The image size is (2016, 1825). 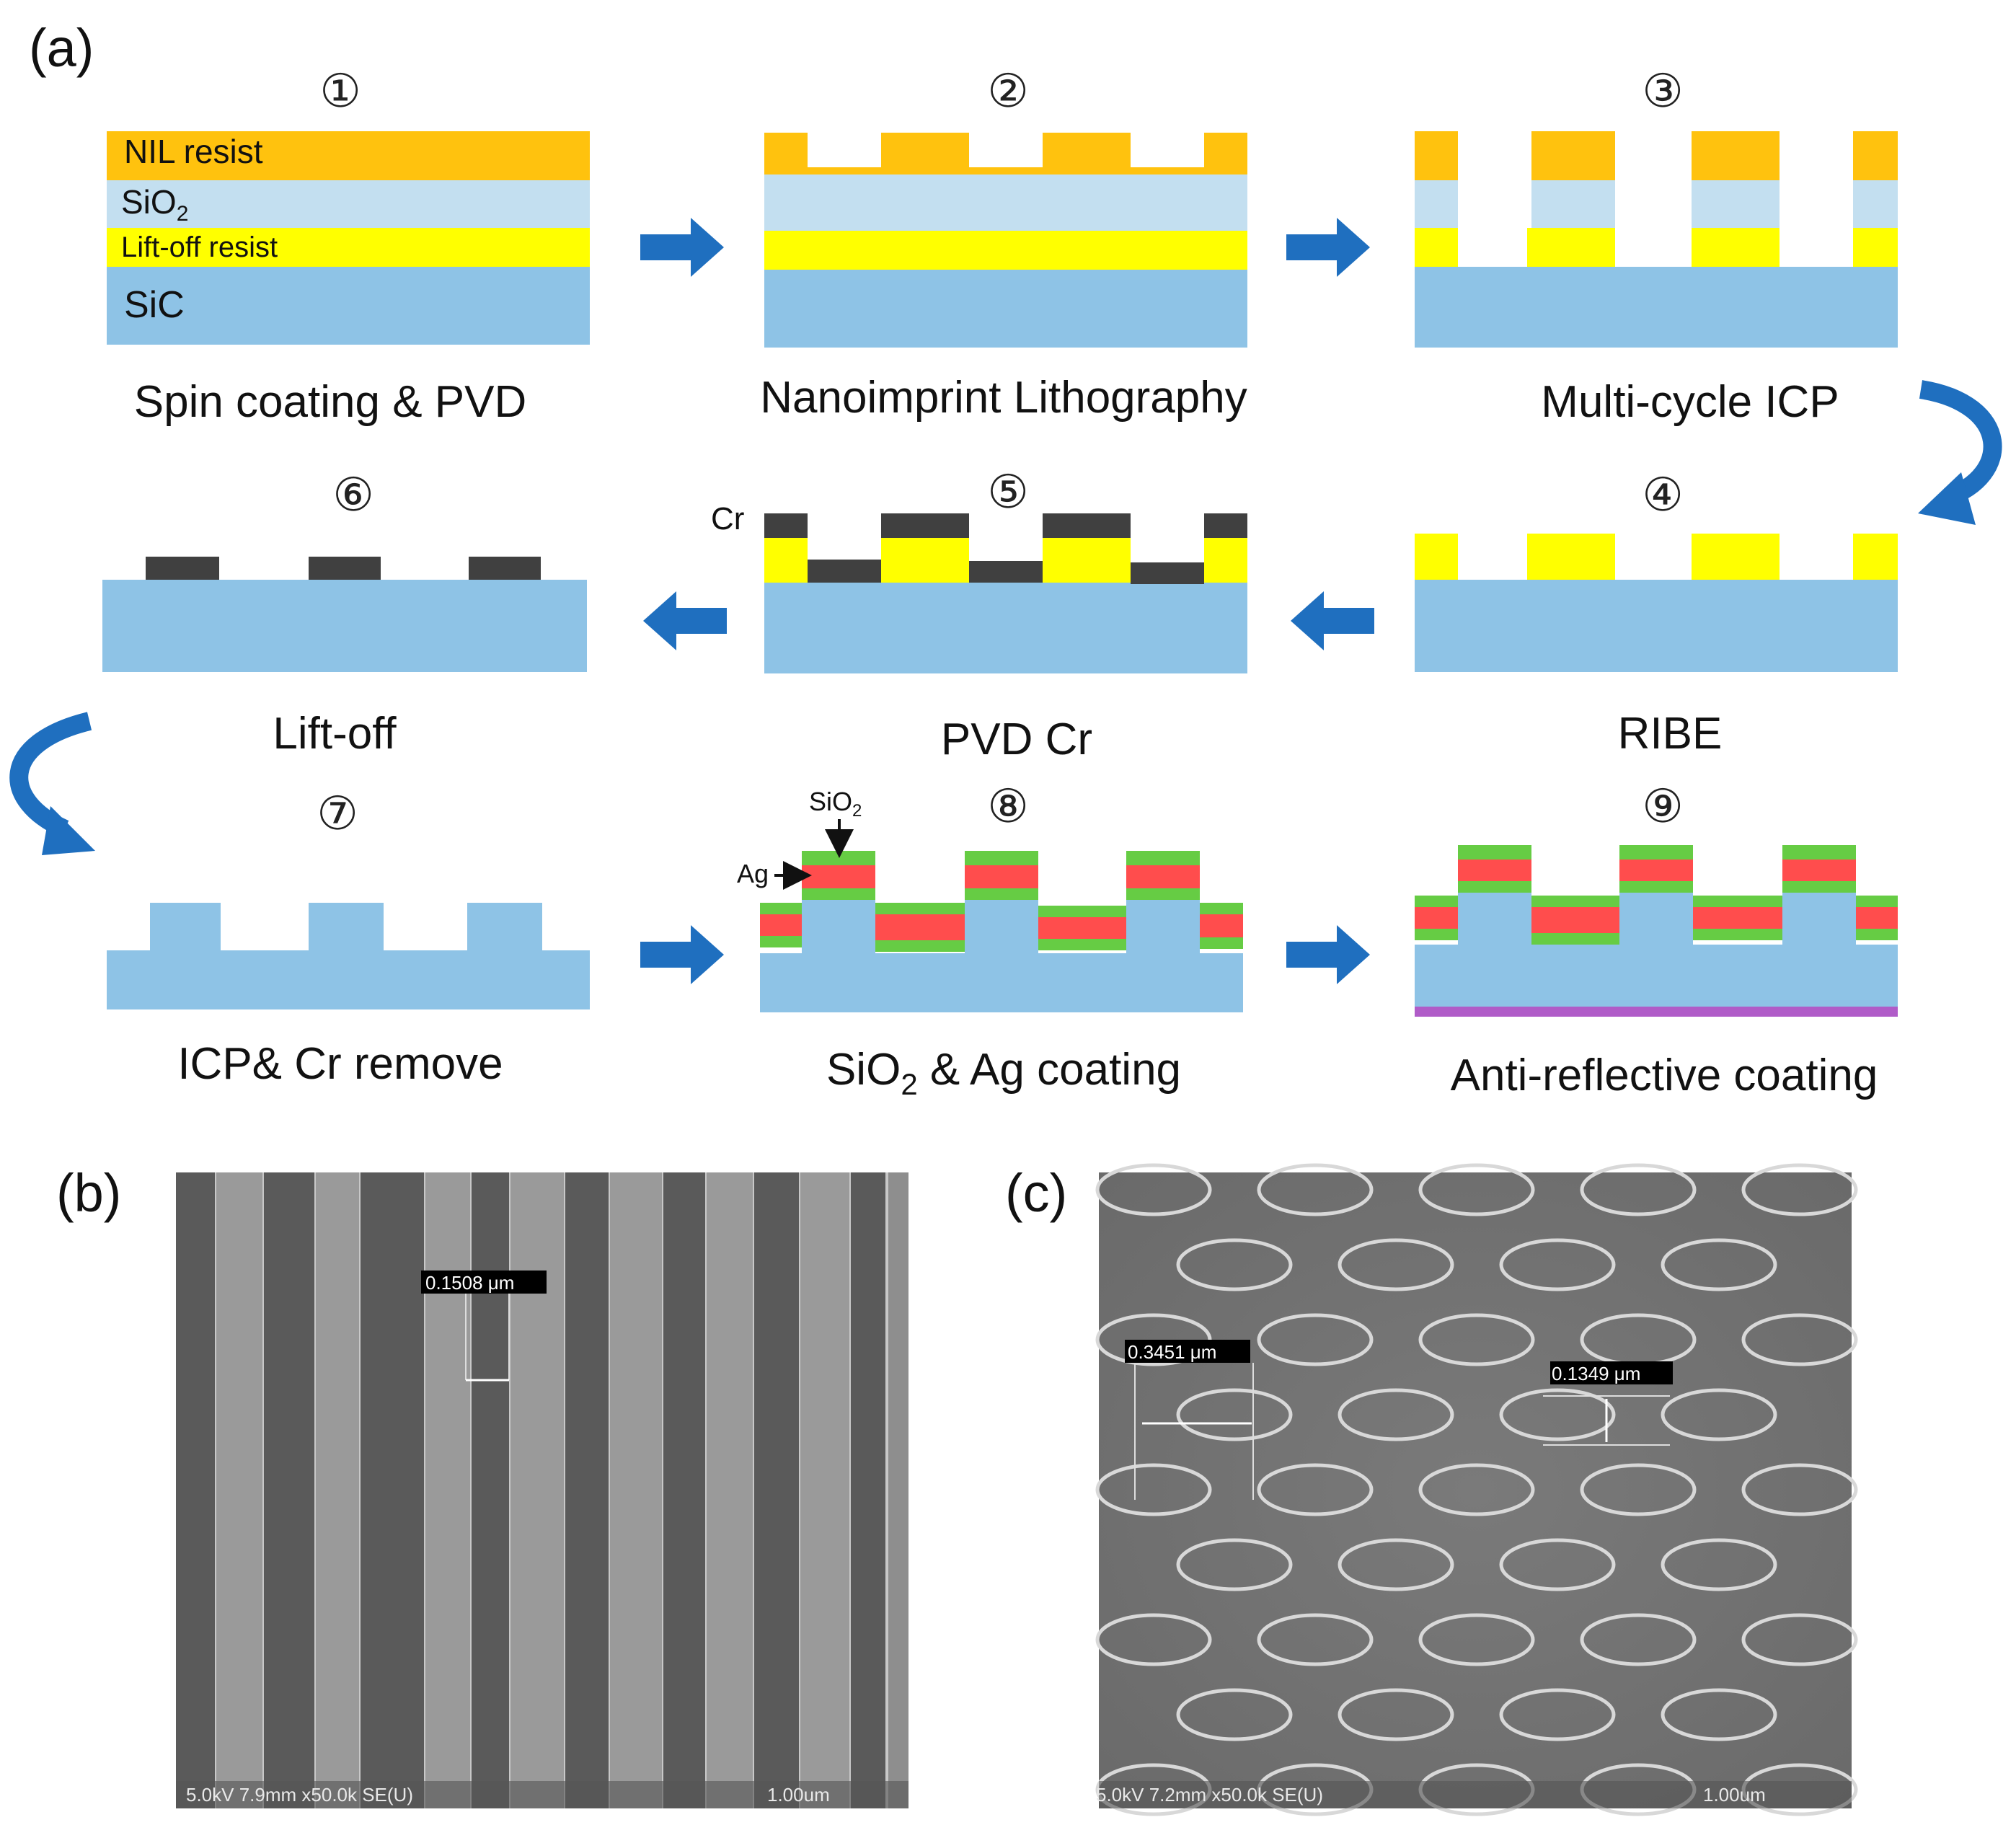 What do you see at coordinates (469, 1283) in the screenshot?
I see `sem-b-measurement: 0.1508 μm` at bounding box center [469, 1283].